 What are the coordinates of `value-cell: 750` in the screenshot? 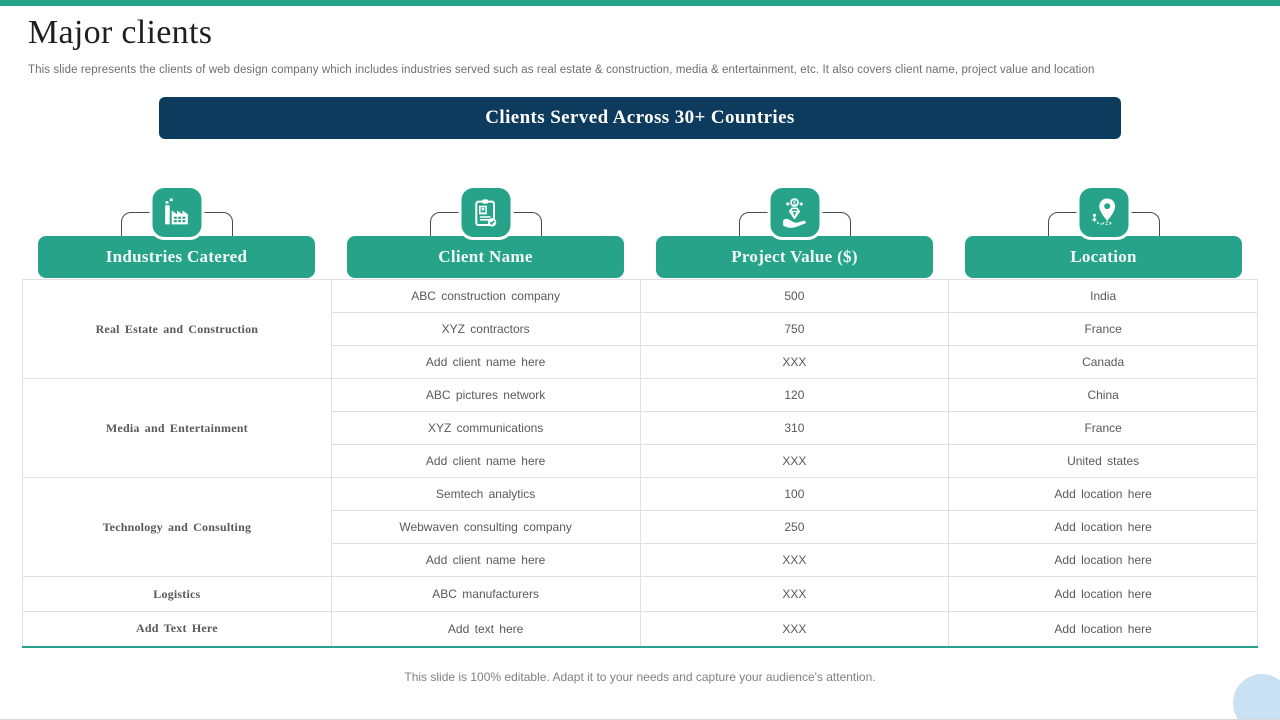 It's located at (794, 329).